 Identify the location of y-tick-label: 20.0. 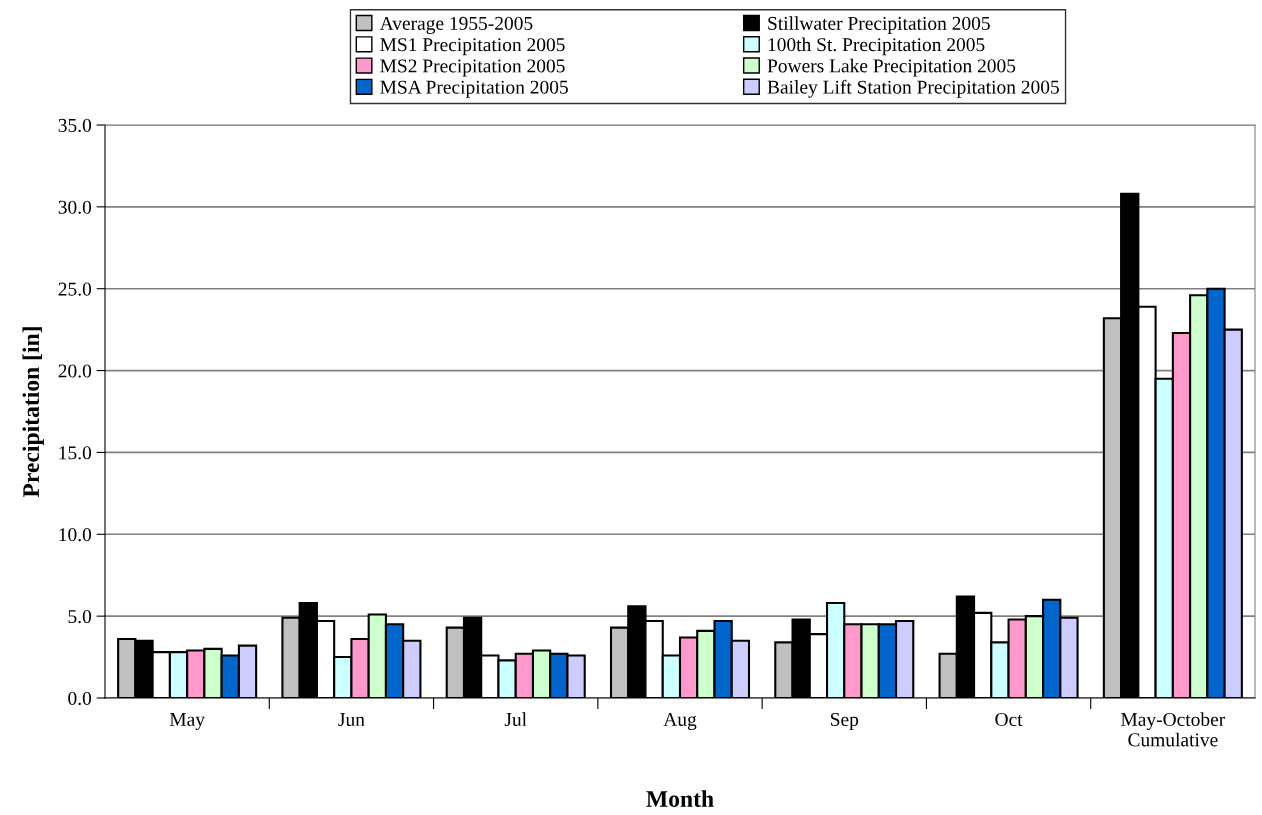
(75, 371).